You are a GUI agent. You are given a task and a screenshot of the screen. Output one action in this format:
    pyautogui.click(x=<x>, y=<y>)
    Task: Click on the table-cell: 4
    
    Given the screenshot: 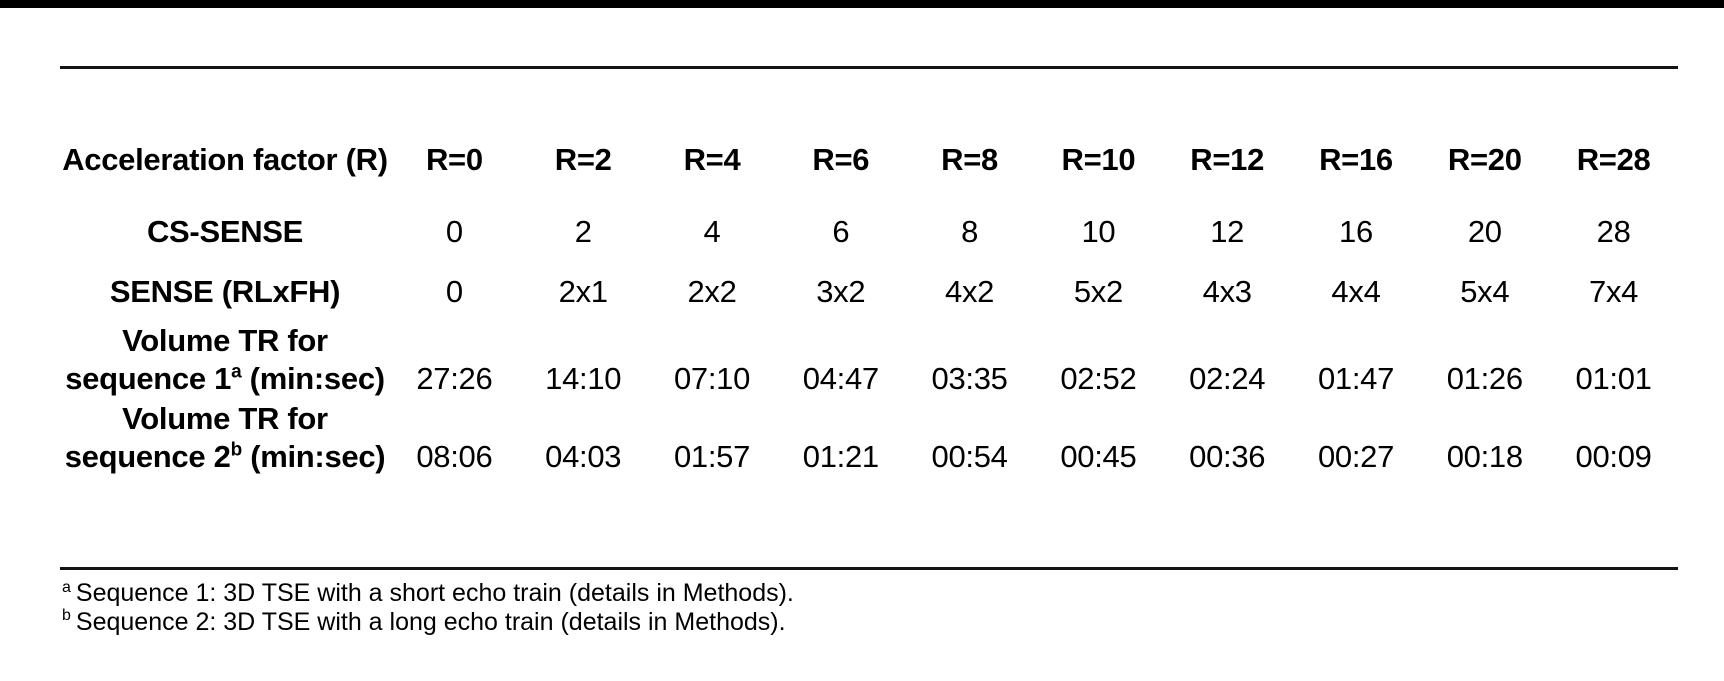 What is the action you would take?
    pyautogui.click(x=712, y=231)
    